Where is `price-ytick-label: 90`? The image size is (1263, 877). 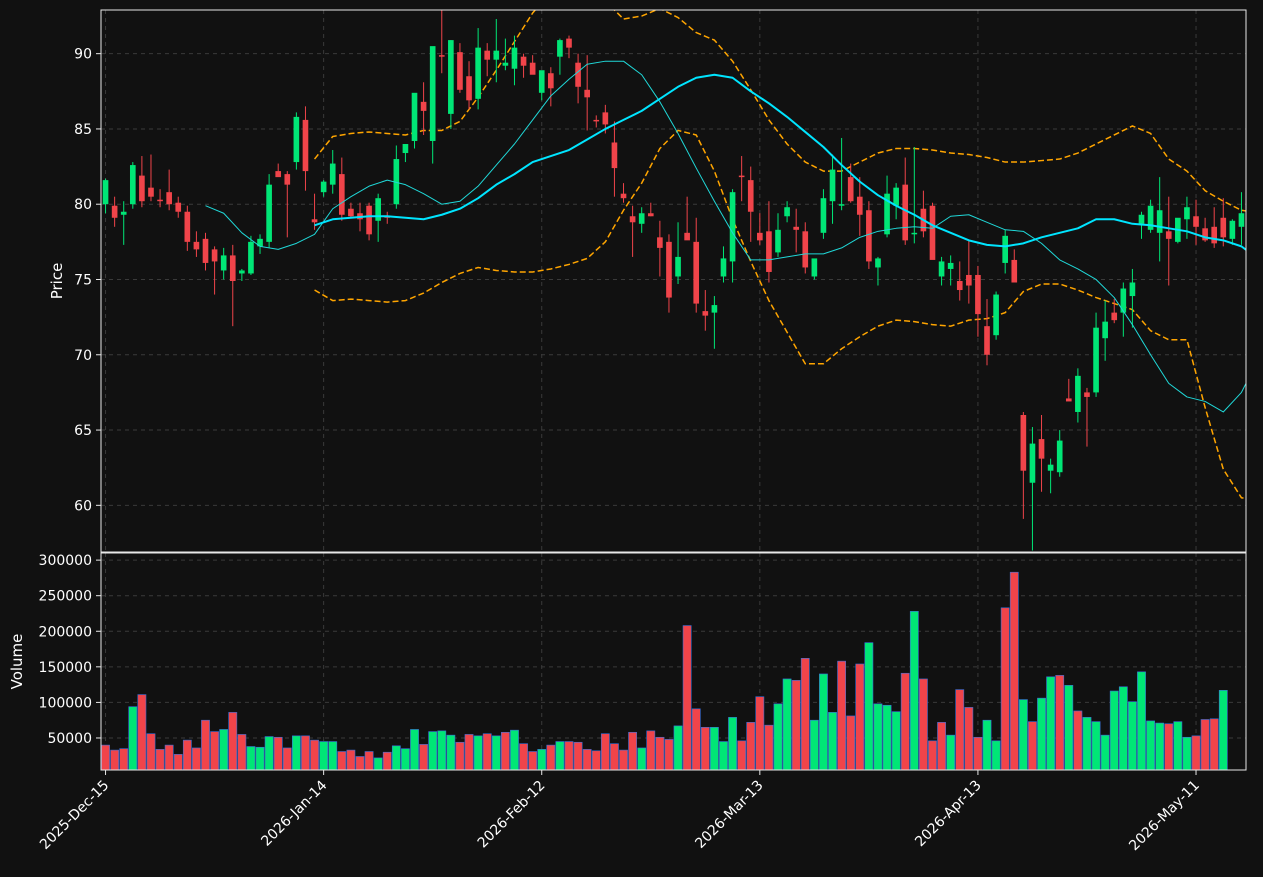 price-ytick-label: 90 is located at coordinates (83, 55).